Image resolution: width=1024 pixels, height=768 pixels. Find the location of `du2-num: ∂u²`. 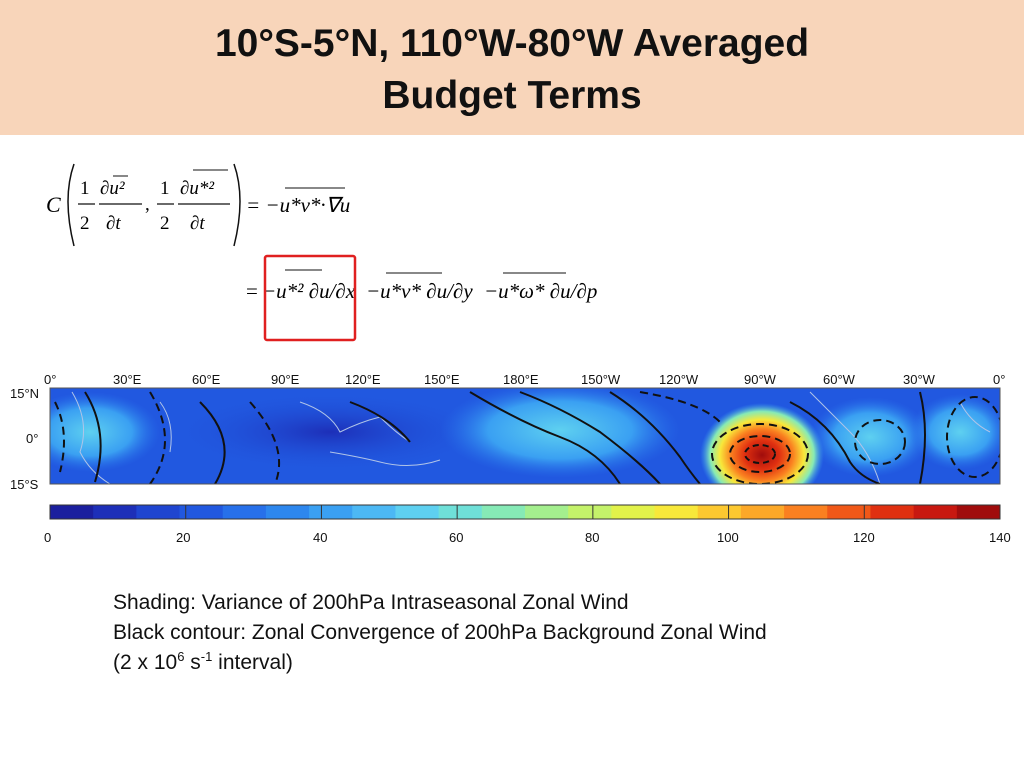

du2-num: ∂u² is located at coordinates (112, 188).